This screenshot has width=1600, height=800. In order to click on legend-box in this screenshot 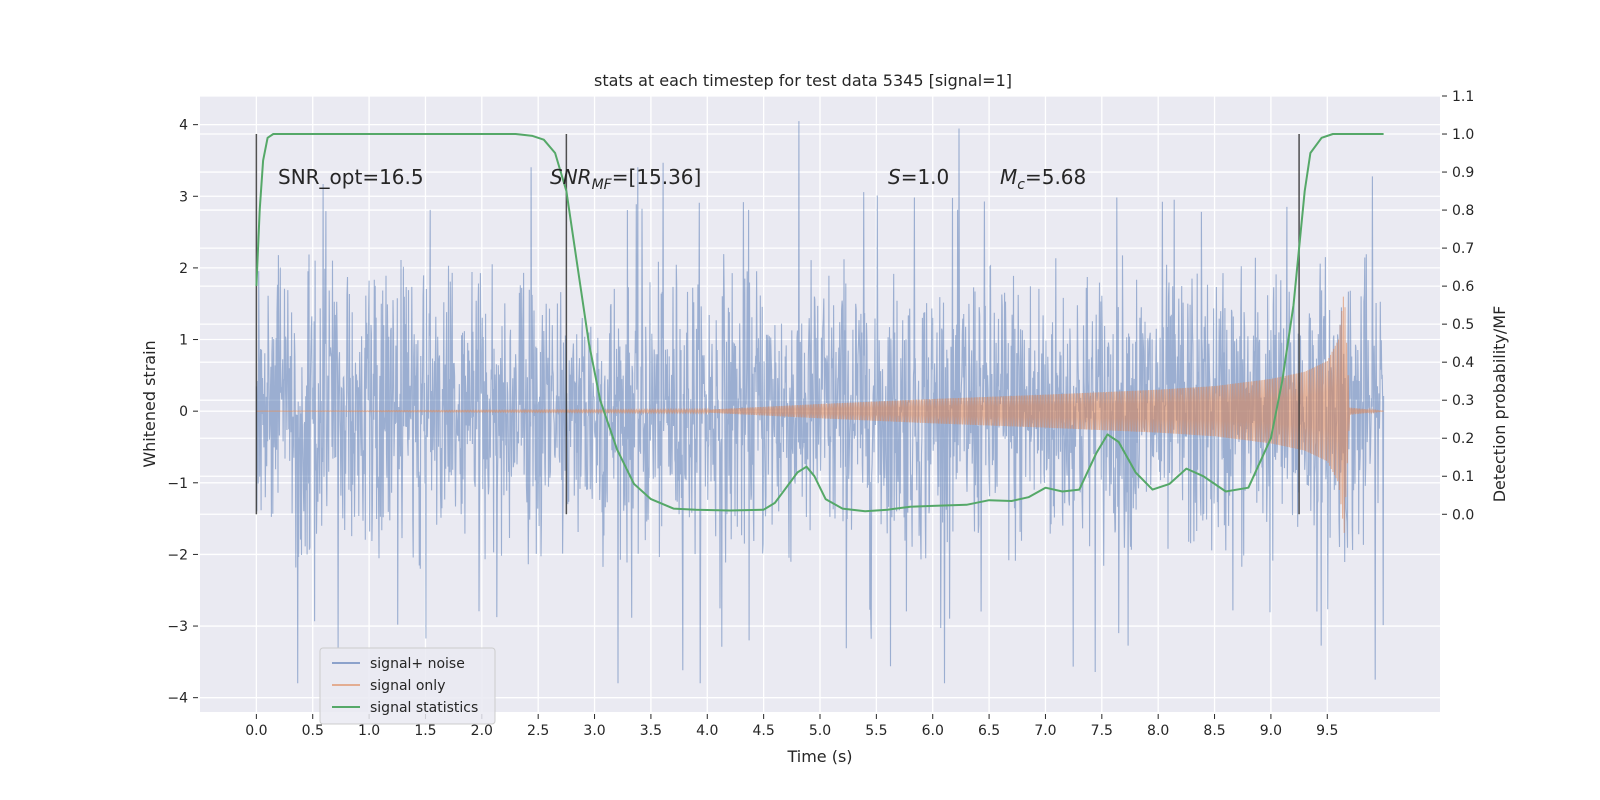, I will do `click(407, 686)`.